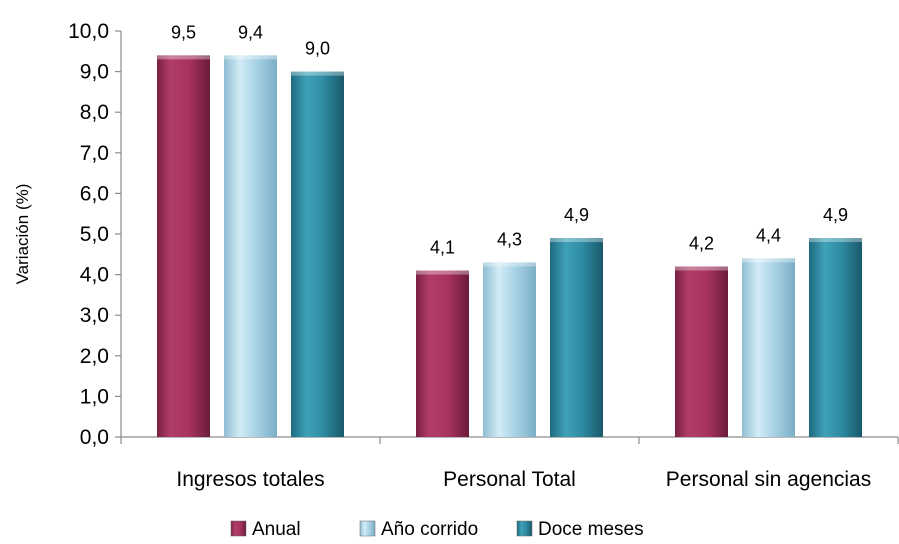 The image size is (899, 544). I want to click on y-tick-group: 0,0 1,0 2,0 3,0 4,0 5,0 6,0 7,0 8,0 9,0 10,0, so click(94, 234).